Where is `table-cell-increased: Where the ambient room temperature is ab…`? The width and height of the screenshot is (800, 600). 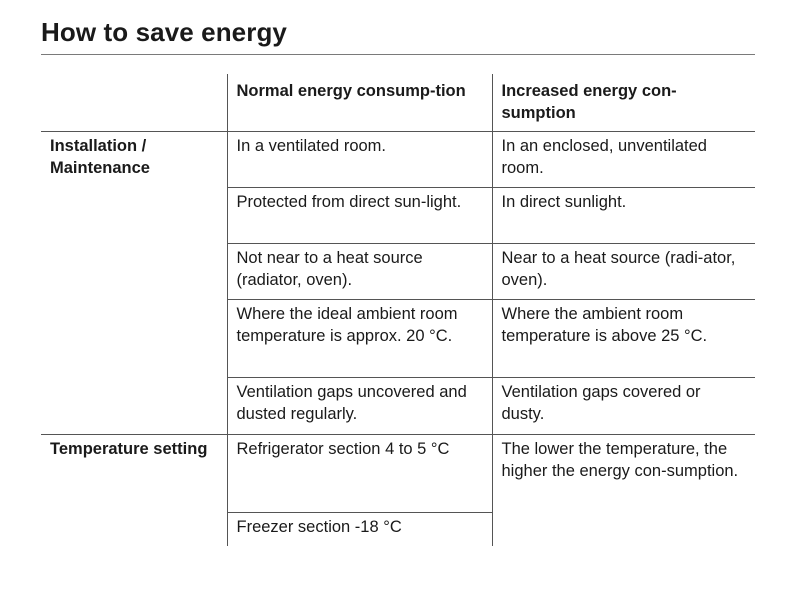 table-cell-increased: Where the ambient room temperature is ab… is located at coordinates (623, 338).